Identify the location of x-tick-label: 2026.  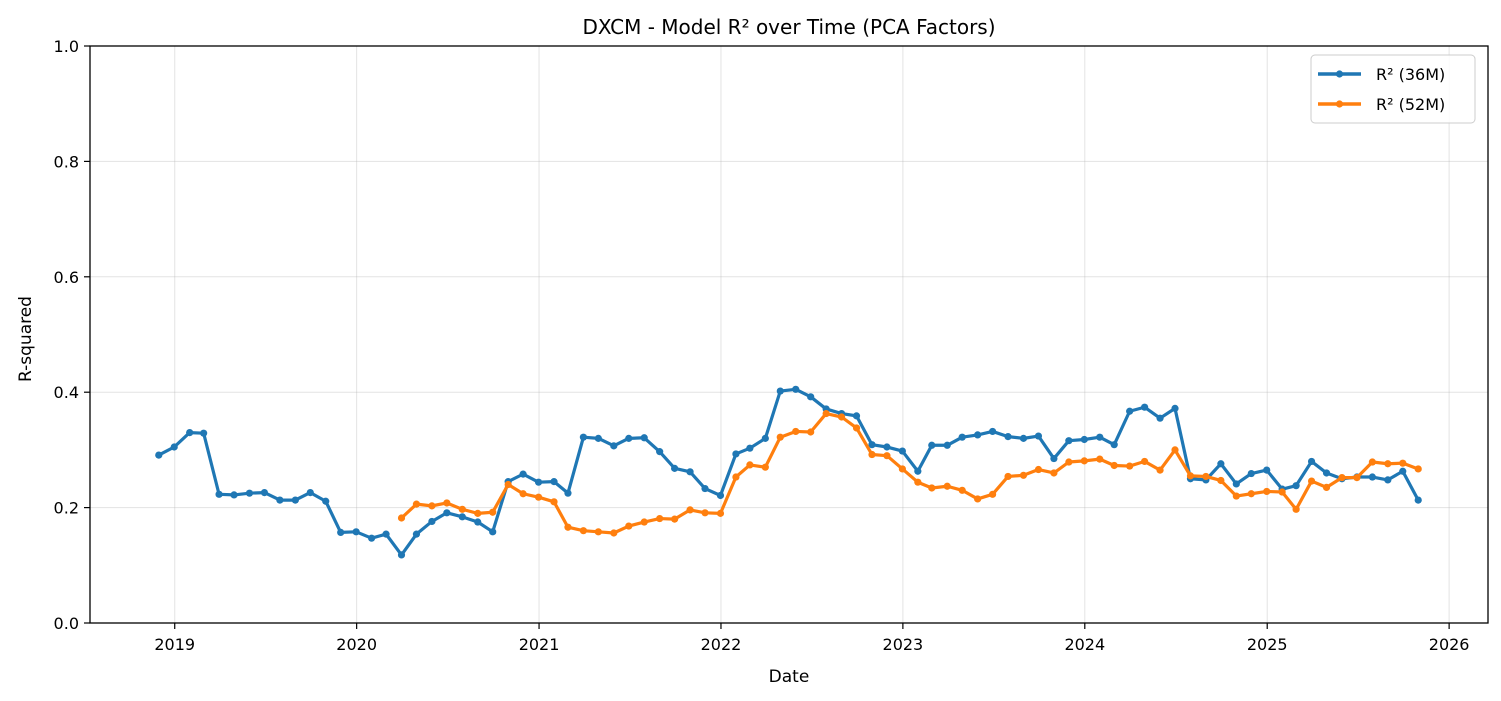
(1449, 644).